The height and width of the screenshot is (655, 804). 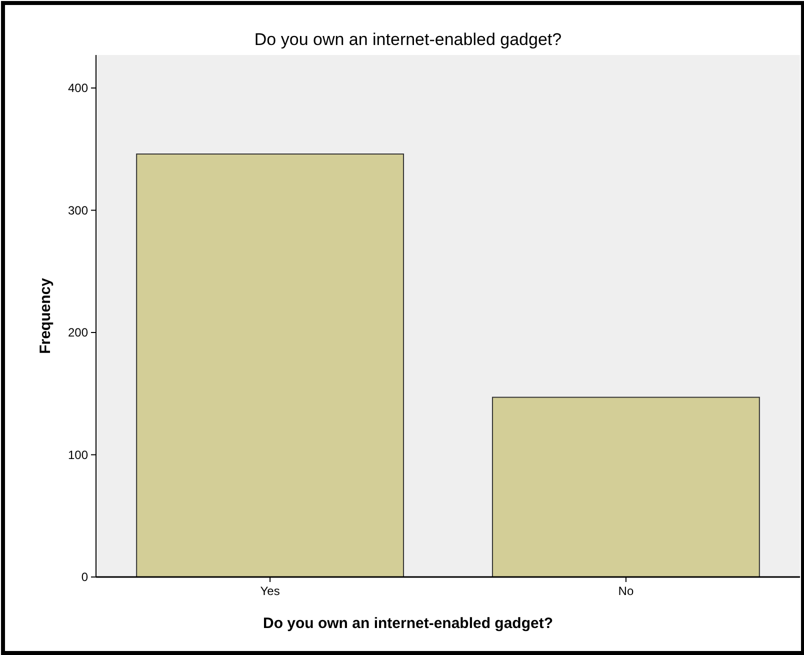 I want to click on y-axis-title: Frequency, so click(x=45, y=315).